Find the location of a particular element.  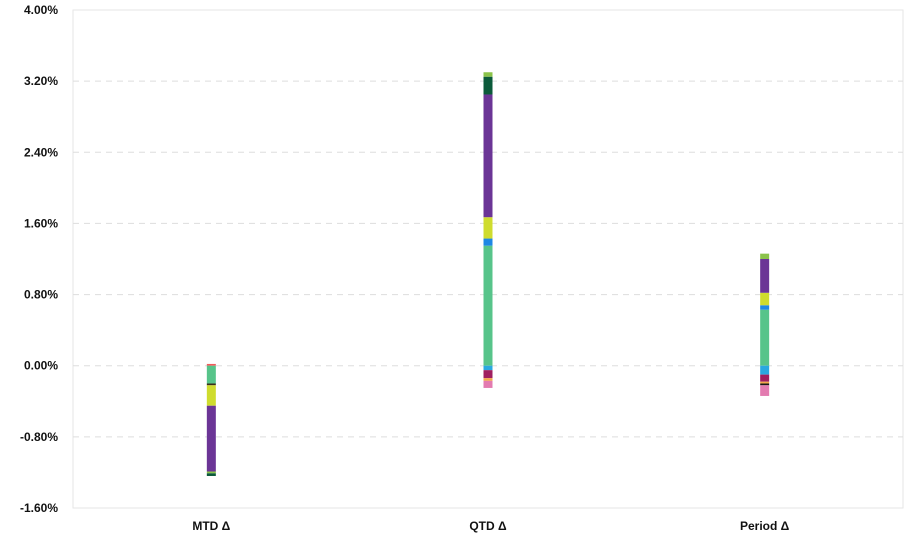

x-tick-label: QTD Δ is located at coordinates (488, 526).